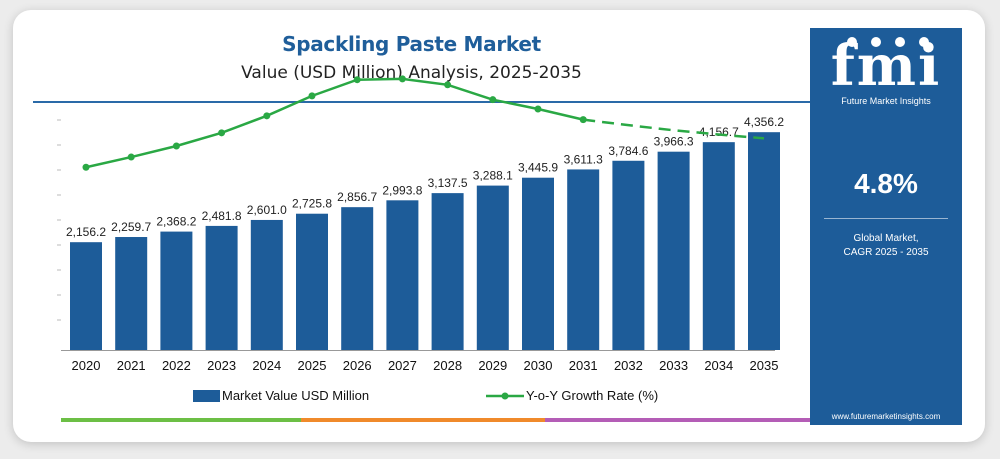  I want to click on growth-point-2031, so click(583, 120).